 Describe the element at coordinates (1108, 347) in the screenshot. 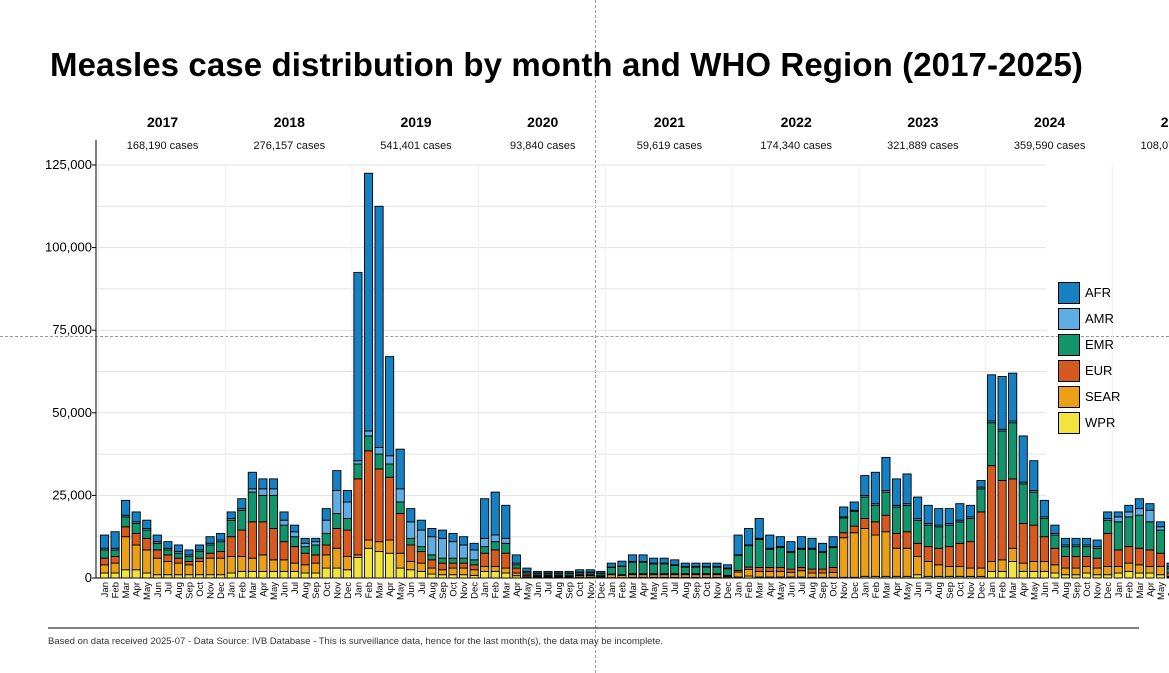

I see `legend-item-emr: EMR` at that location.